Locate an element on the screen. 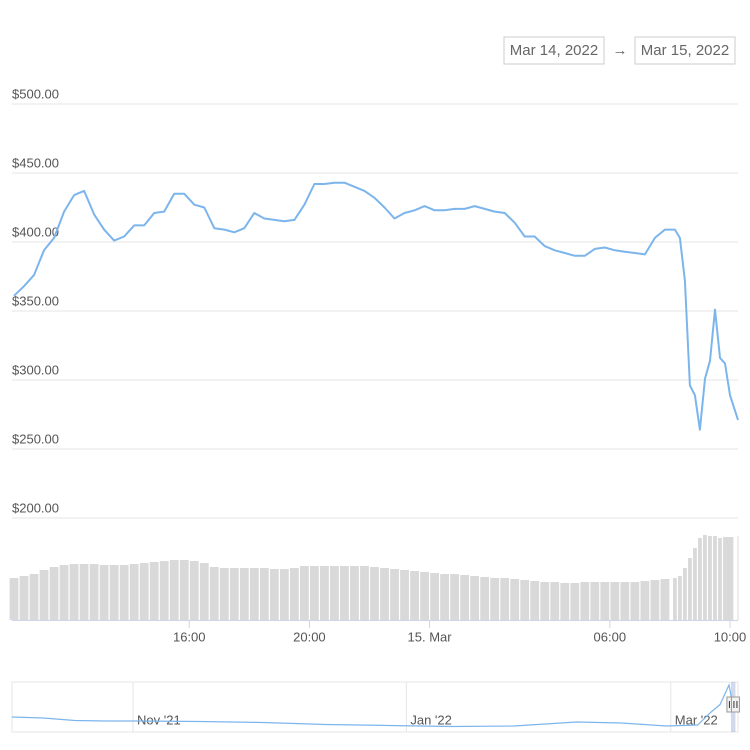 The image size is (750, 750). range-to-input is located at coordinates (685, 50).